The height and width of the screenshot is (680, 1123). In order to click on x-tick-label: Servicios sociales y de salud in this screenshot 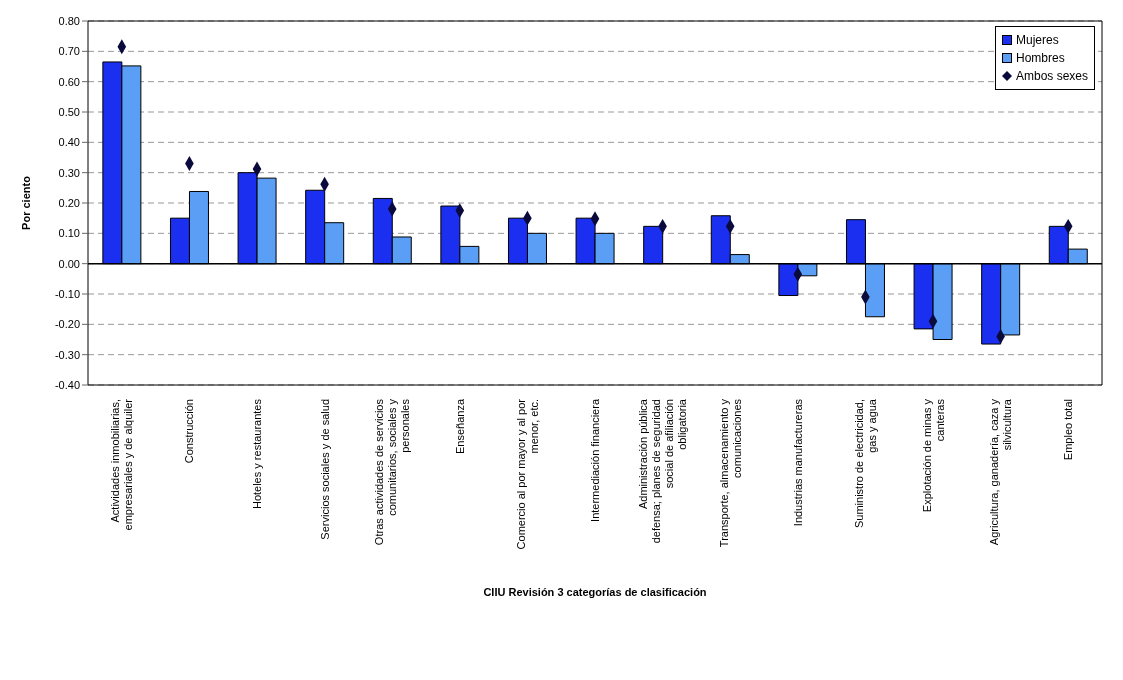, I will do `click(324, 469)`.